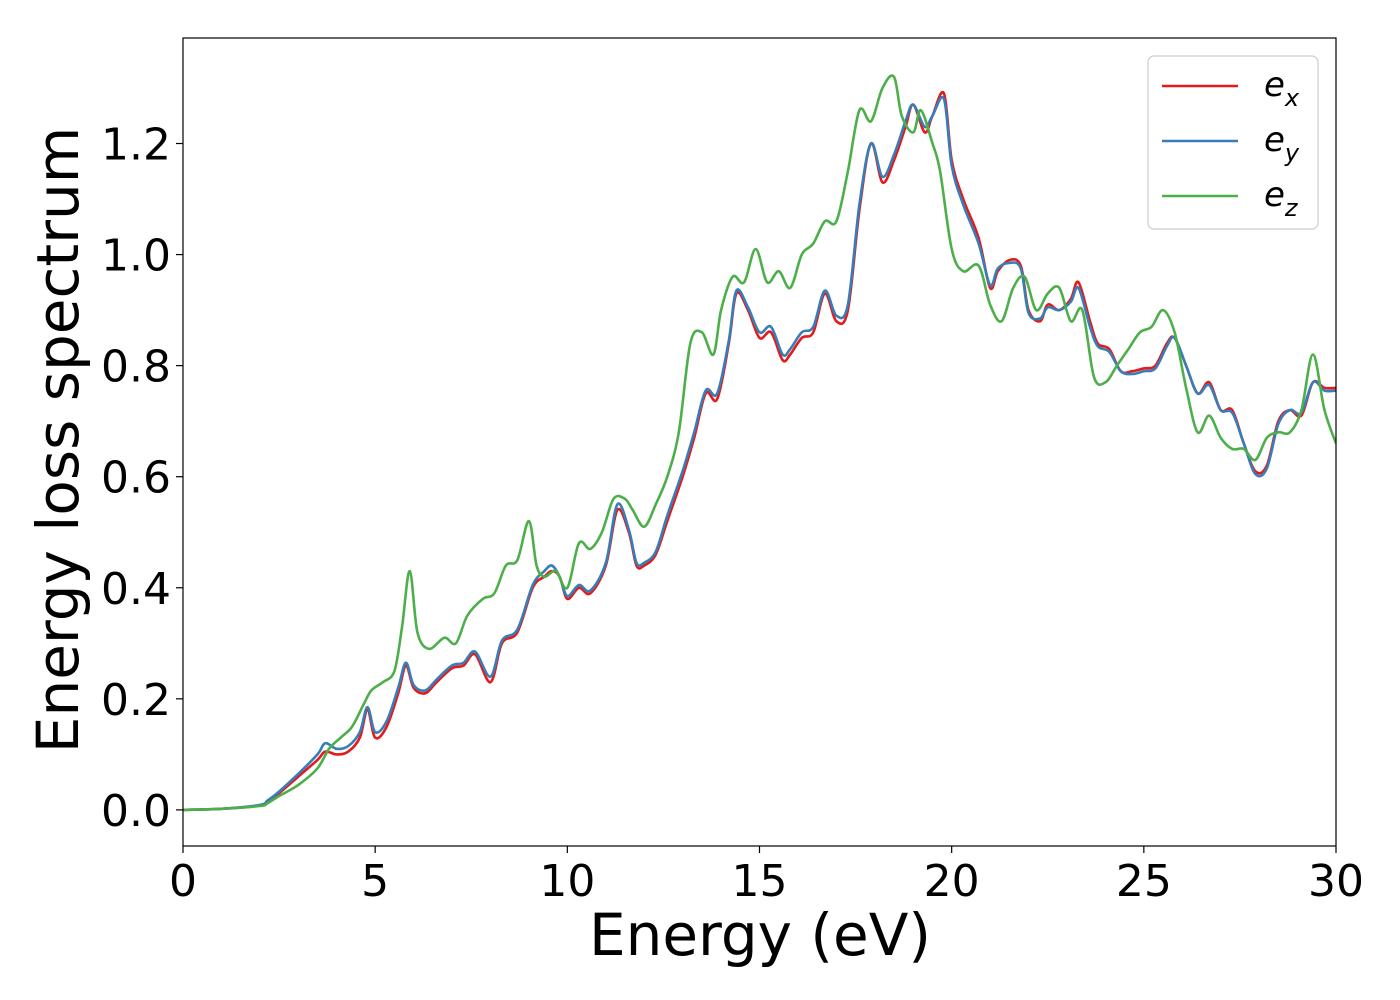  What do you see at coordinates (136, 589) in the screenshot?
I see `y-tick-label: 0.4` at bounding box center [136, 589].